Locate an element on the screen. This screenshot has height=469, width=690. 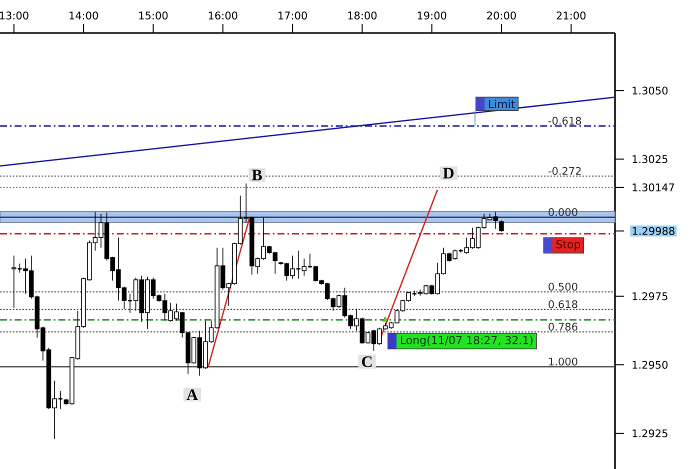
annotation: Limit is located at coordinates (501, 104).